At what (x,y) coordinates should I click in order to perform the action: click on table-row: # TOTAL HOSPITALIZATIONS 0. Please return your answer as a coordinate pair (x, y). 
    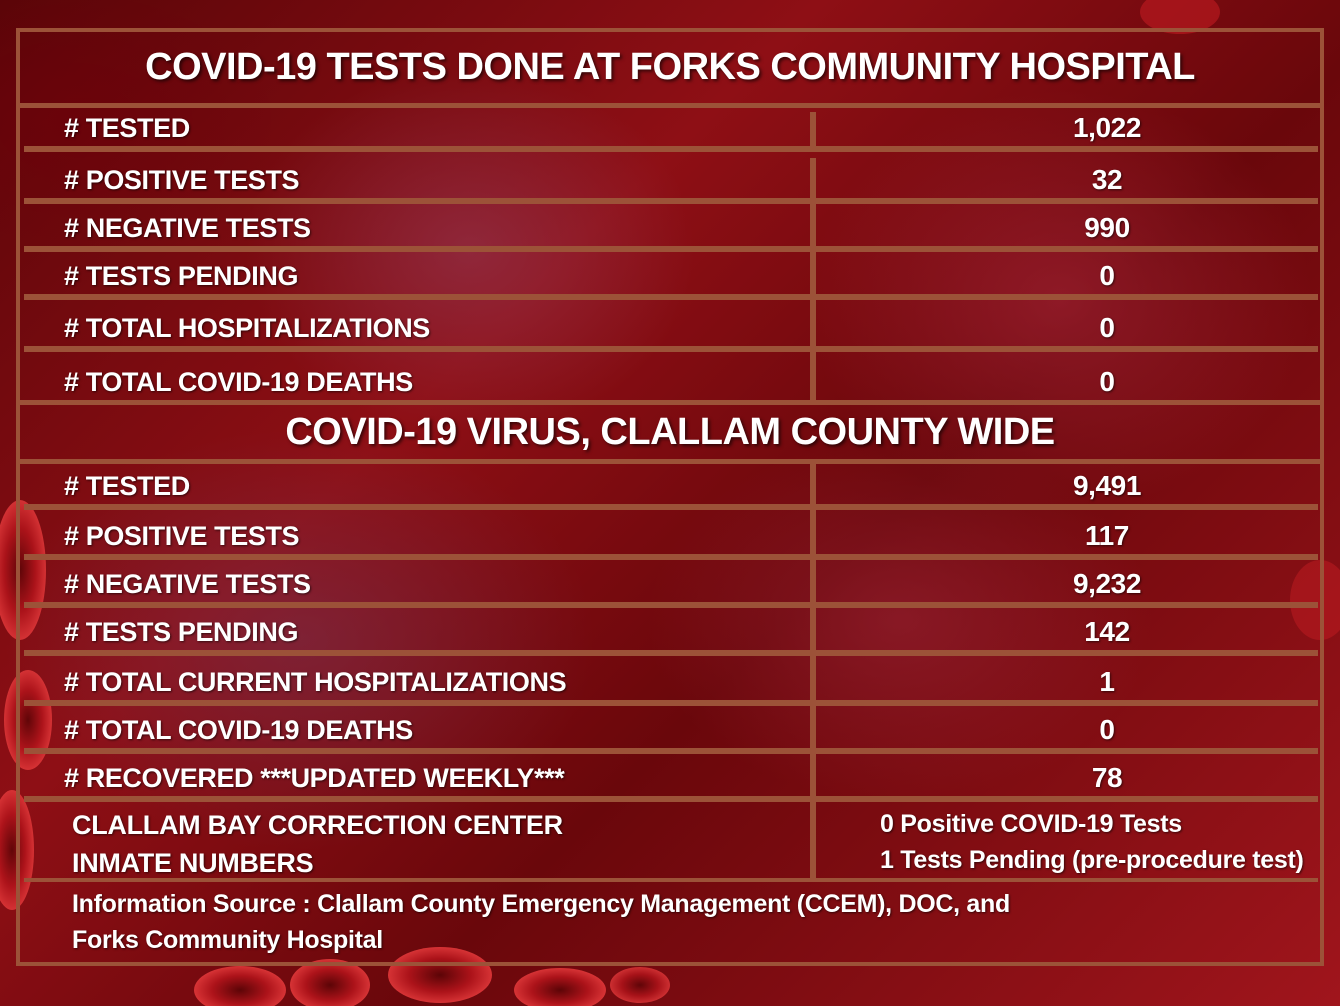
    Looking at the image, I should click on (671, 326).